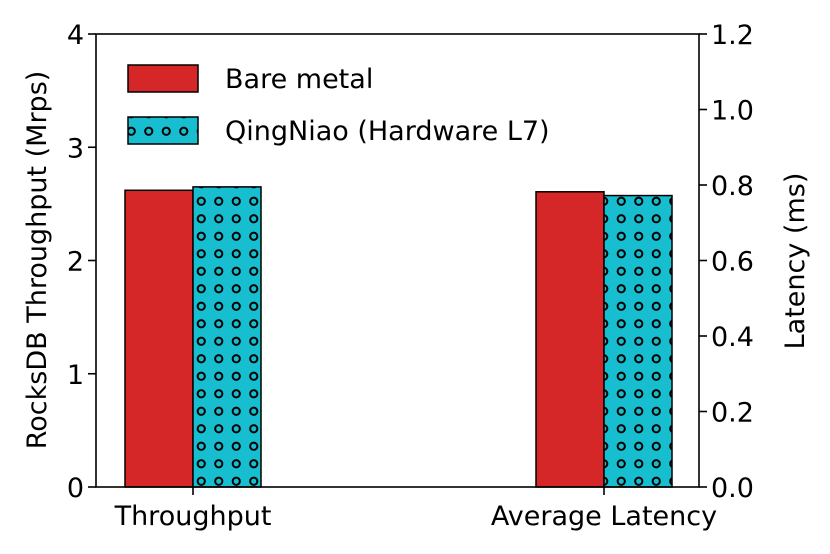  Describe the element at coordinates (387, 131) in the screenshot. I see `legend-label-qingniao: QingNiao (Hardware L7)` at that location.